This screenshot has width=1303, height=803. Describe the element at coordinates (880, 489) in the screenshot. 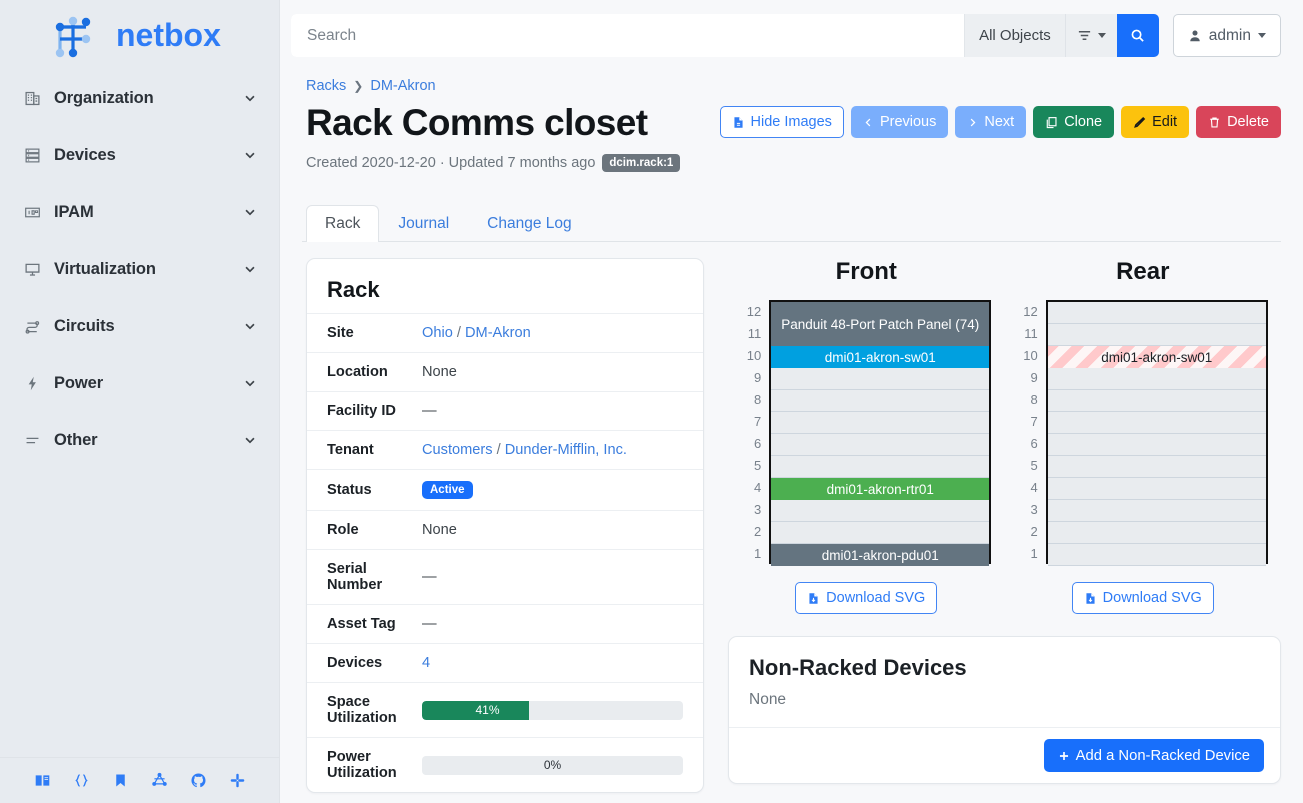

I see `rack-device: dmi01-akron-rtr01` at that location.